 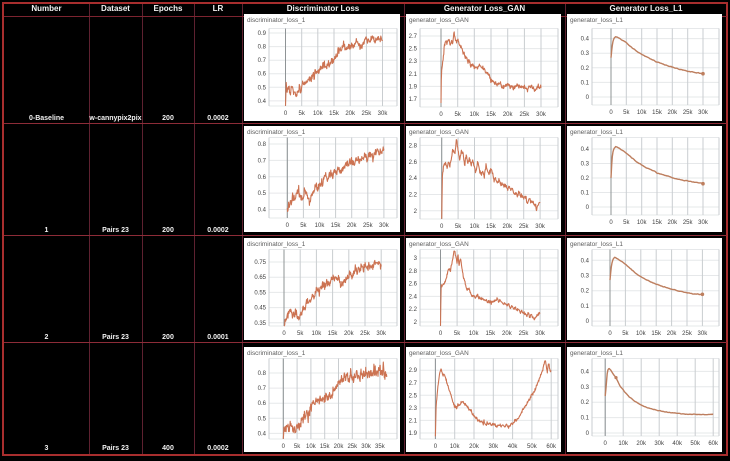 What do you see at coordinates (413, 371) in the screenshot?
I see `svg-text: 2.9` at bounding box center [413, 371].